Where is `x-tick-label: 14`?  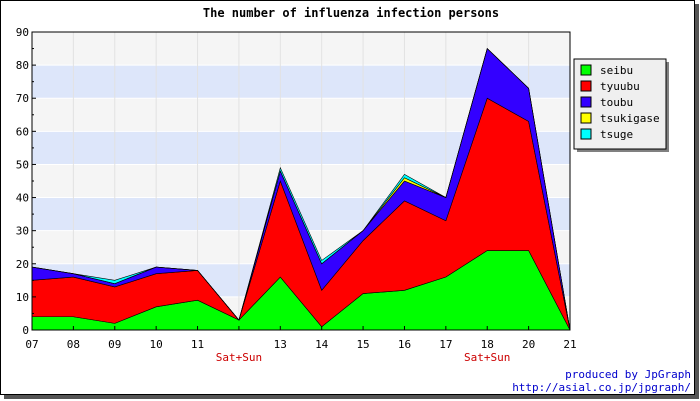 x-tick-label: 14 is located at coordinates (322, 344).